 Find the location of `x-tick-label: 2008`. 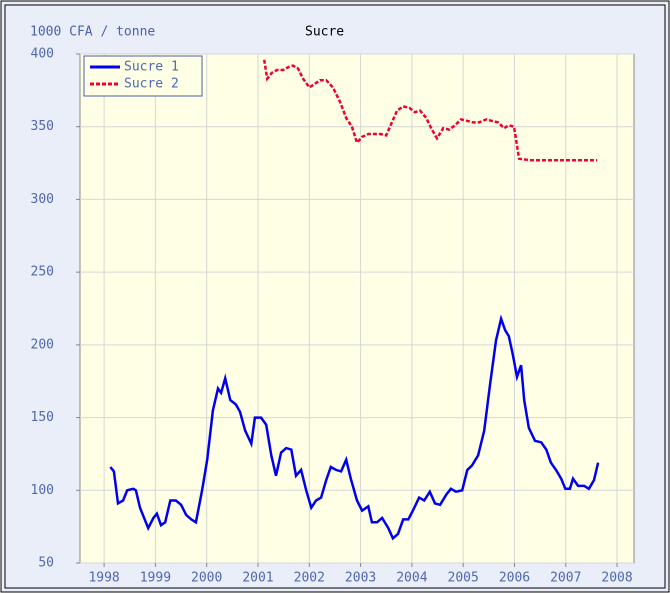

x-tick-label: 2008 is located at coordinates (616, 578).